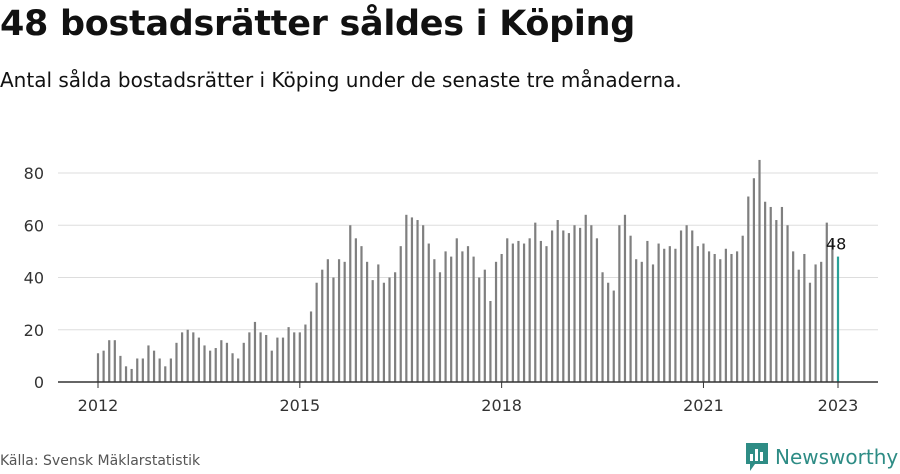 Image resolution: width=900 pixels, height=474 pixels. What do you see at coordinates (468, 398) in the screenshot?
I see `x-axis: 2012 2015 2018 2021 2023` at bounding box center [468, 398].